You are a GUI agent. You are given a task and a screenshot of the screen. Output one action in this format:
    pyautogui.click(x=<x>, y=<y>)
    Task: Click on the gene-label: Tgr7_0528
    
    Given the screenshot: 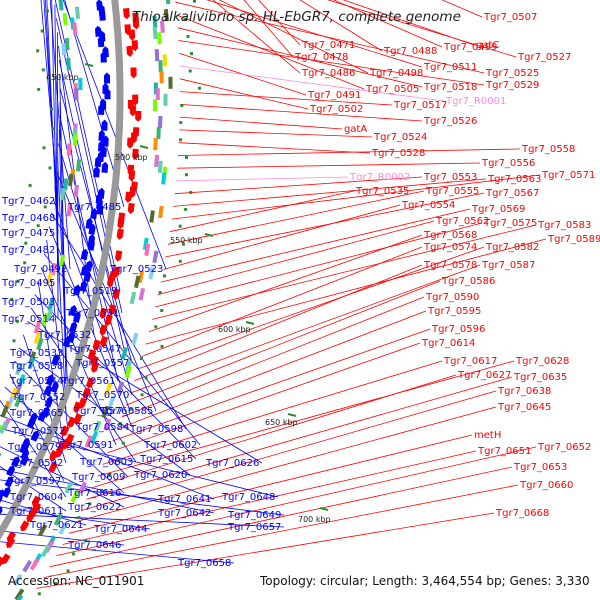 What is the action you would take?
    pyautogui.click(x=398, y=153)
    